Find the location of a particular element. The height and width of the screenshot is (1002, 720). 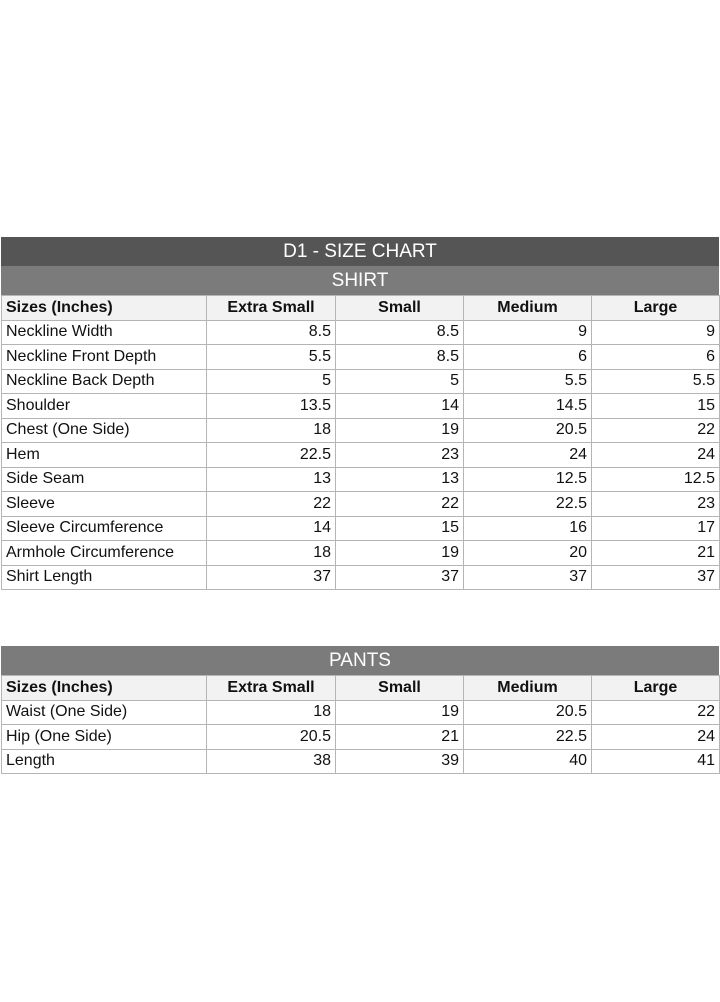

size-value: 13.5 is located at coordinates (271, 406).